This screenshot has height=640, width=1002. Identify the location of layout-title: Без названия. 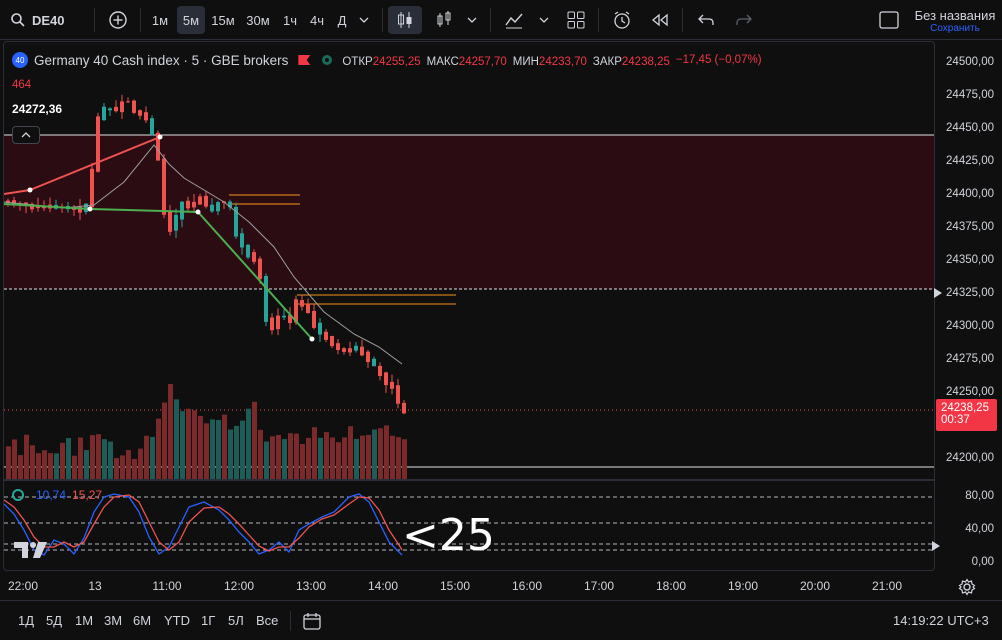
(955, 15).